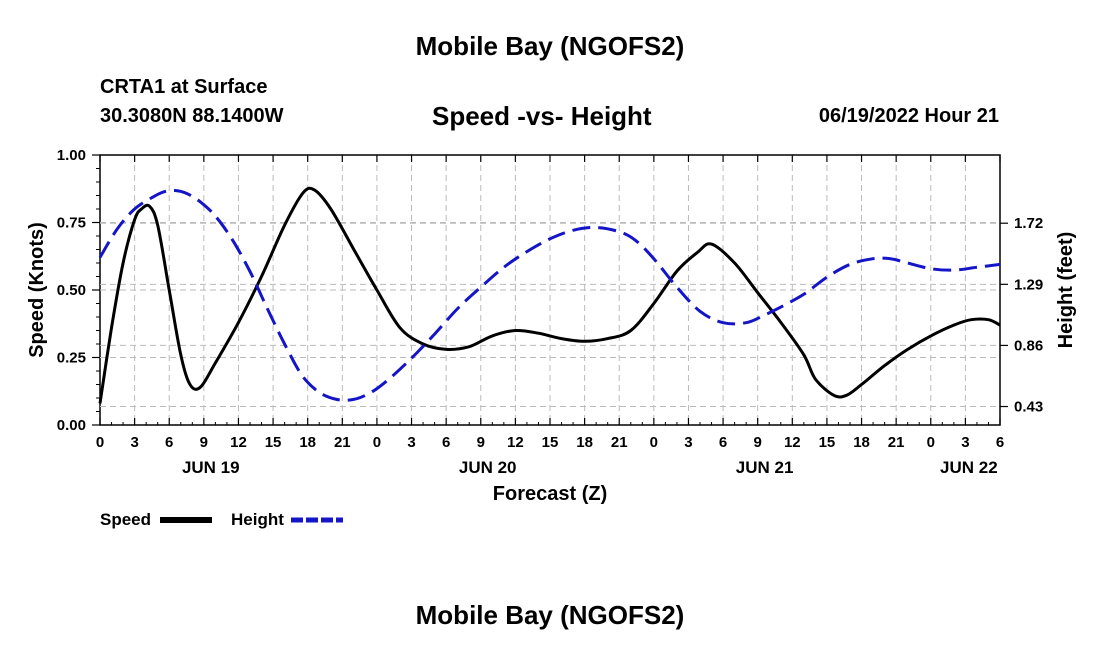  What do you see at coordinates (71, 358) in the screenshot?
I see `y-tick-label: 0.25` at bounding box center [71, 358].